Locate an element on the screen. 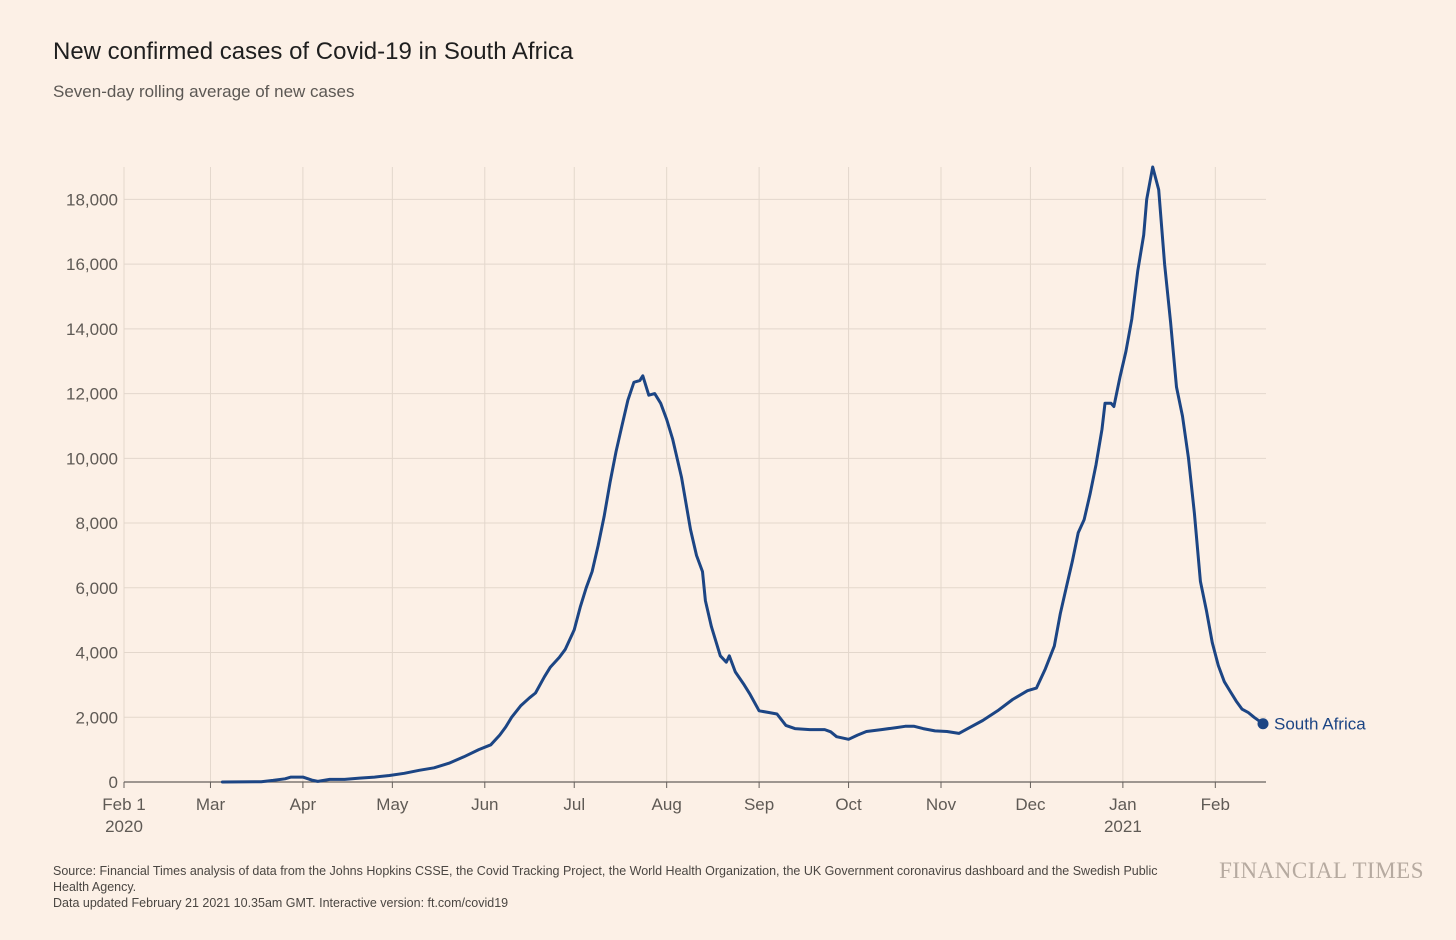 Image resolution: width=1456 pixels, height=940 pixels. y-tick-label: 4,000 is located at coordinates (96, 653).